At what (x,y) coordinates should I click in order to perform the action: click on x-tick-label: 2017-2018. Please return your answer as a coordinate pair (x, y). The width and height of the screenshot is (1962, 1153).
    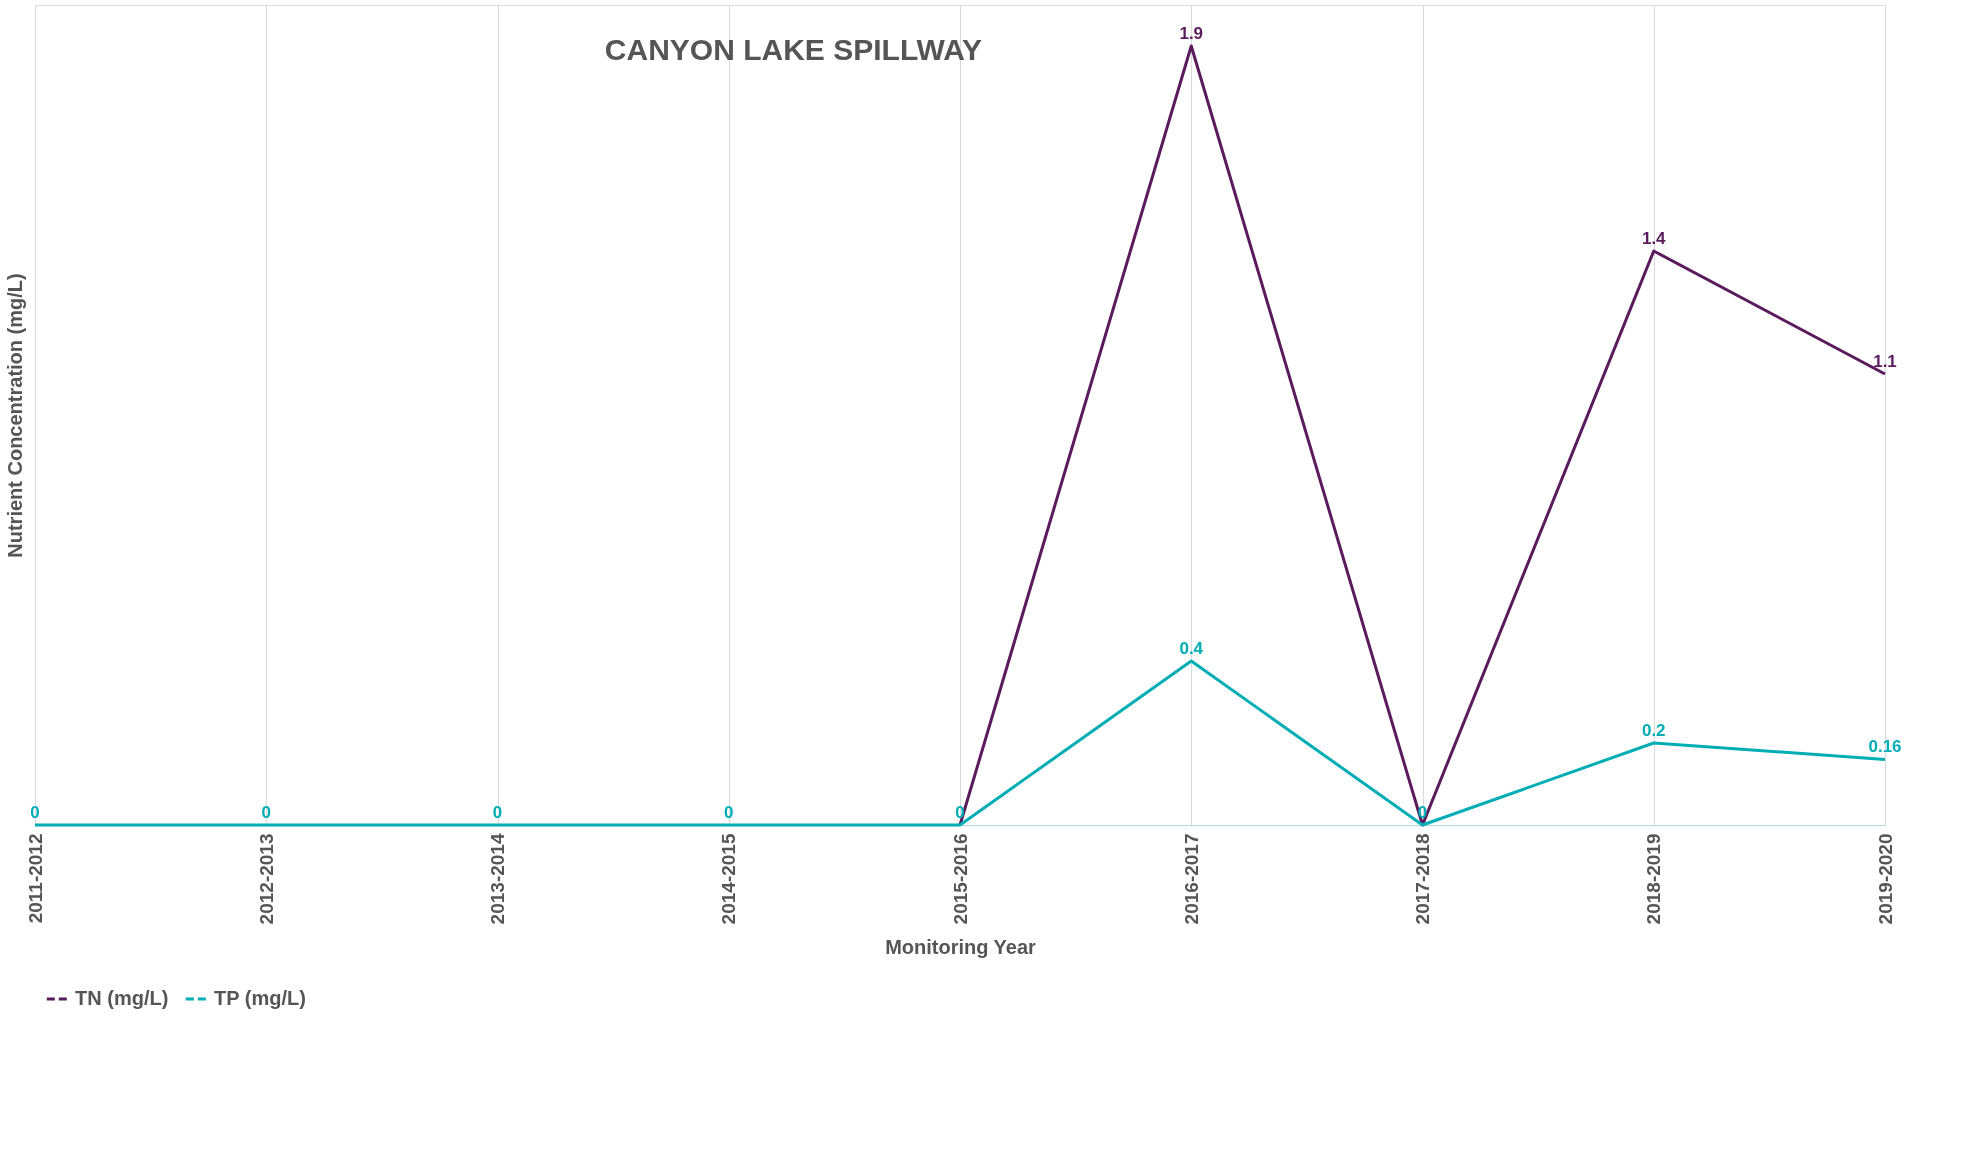
    Looking at the image, I should click on (1422, 879).